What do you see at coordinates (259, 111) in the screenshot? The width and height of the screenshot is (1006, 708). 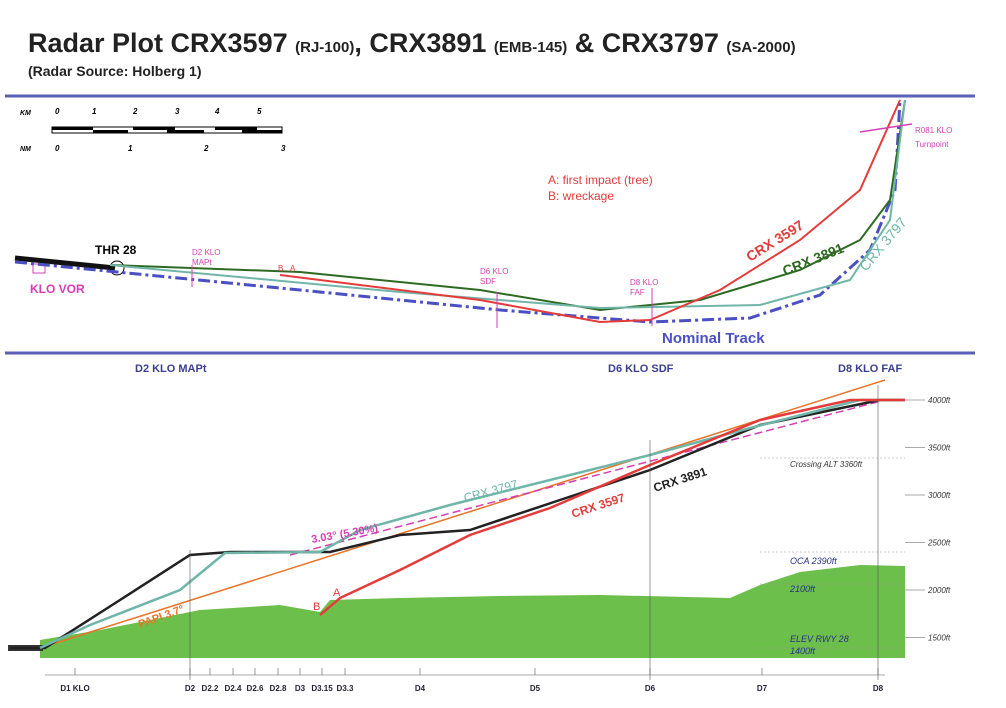 I see `scale-tick: 5` at bounding box center [259, 111].